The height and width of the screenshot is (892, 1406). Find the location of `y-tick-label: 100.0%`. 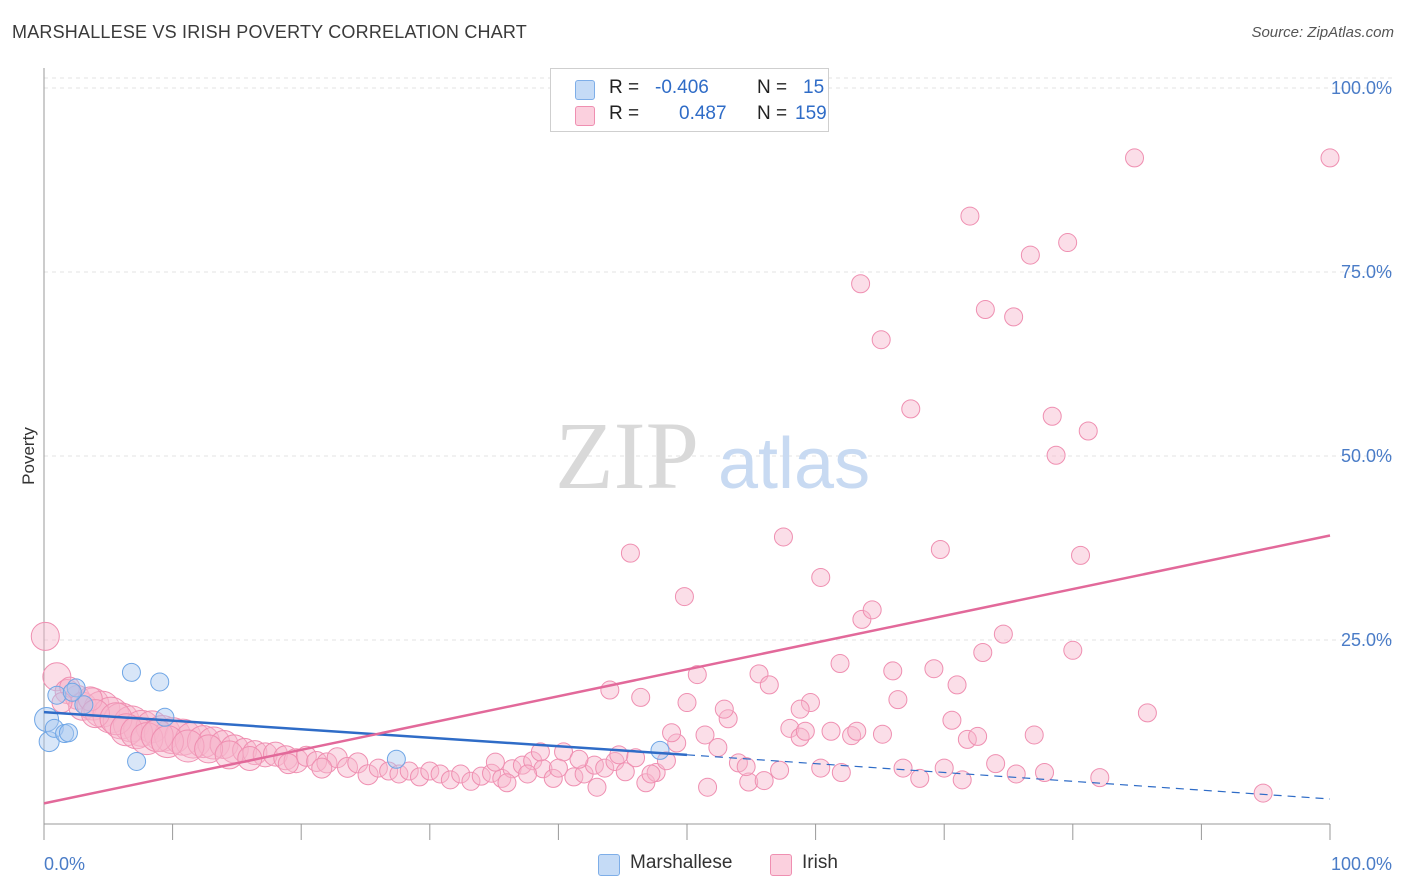

y-tick-label: 100.0% is located at coordinates (1361, 88).